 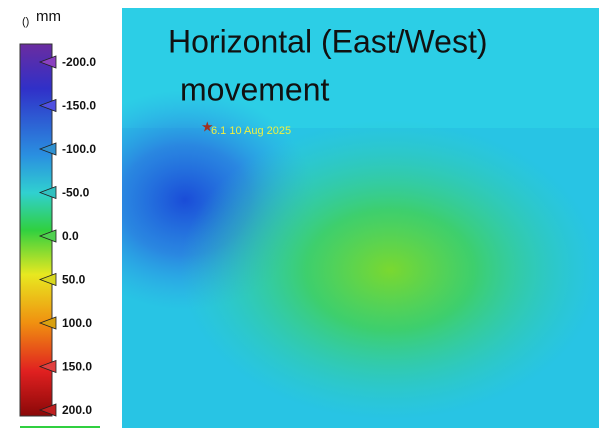 What do you see at coordinates (48, 16) in the screenshot?
I see `legend-unit: mm` at bounding box center [48, 16].